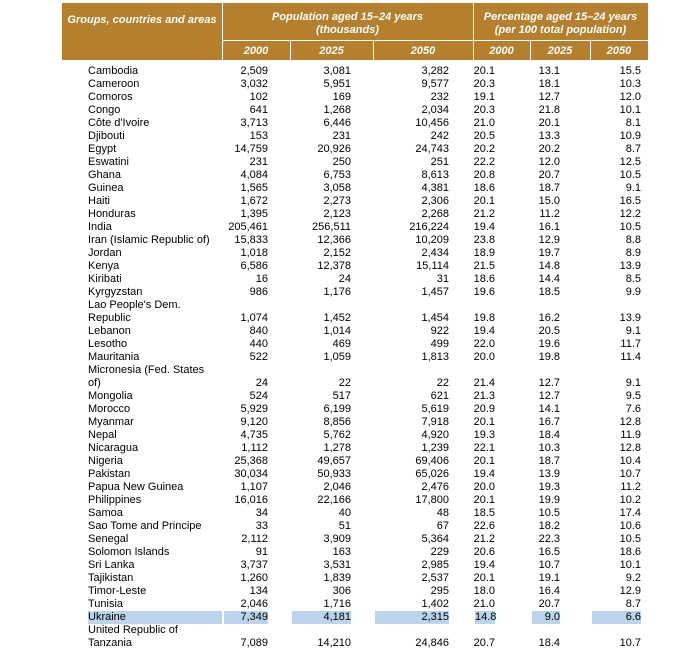 The height and width of the screenshot is (656, 700). What do you see at coordinates (435, 578) in the screenshot?
I see `cell: 2,537` at bounding box center [435, 578].